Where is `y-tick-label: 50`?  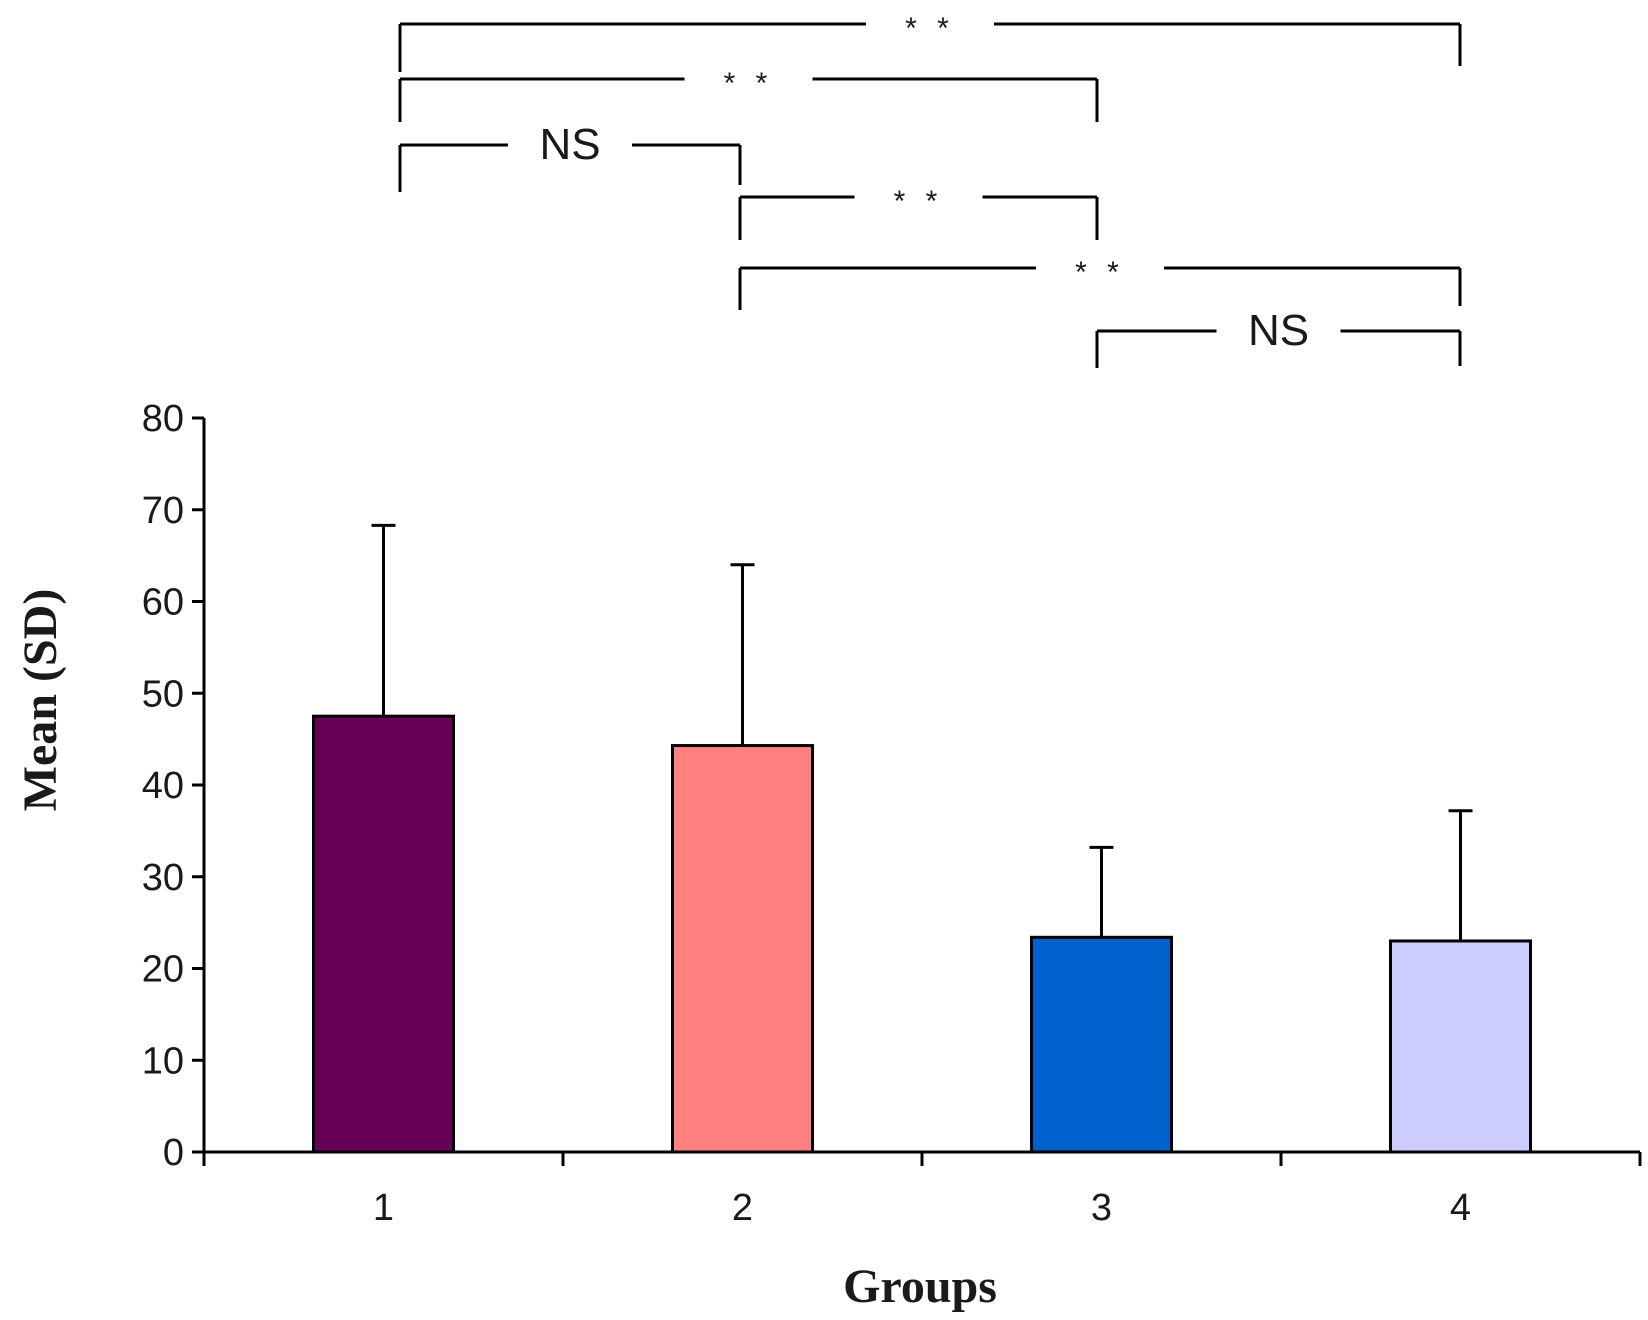 y-tick-label: 50 is located at coordinates (163, 694).